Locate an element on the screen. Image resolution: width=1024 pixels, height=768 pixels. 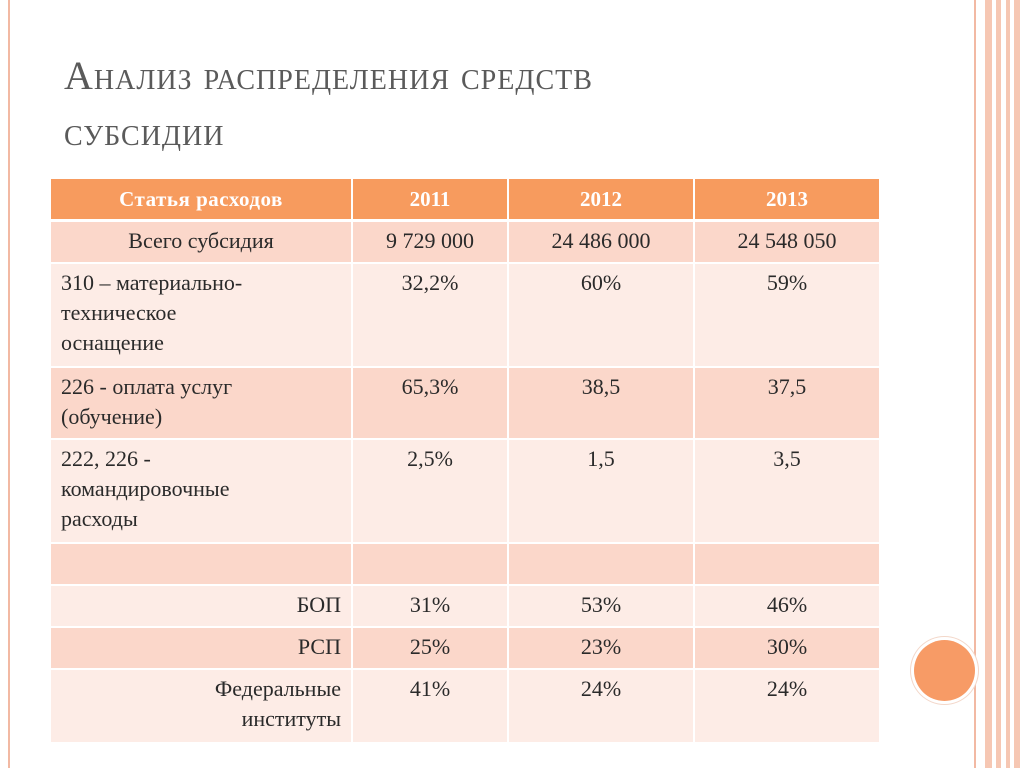
cell-2013: 24% is located at coordinates (787, 706).